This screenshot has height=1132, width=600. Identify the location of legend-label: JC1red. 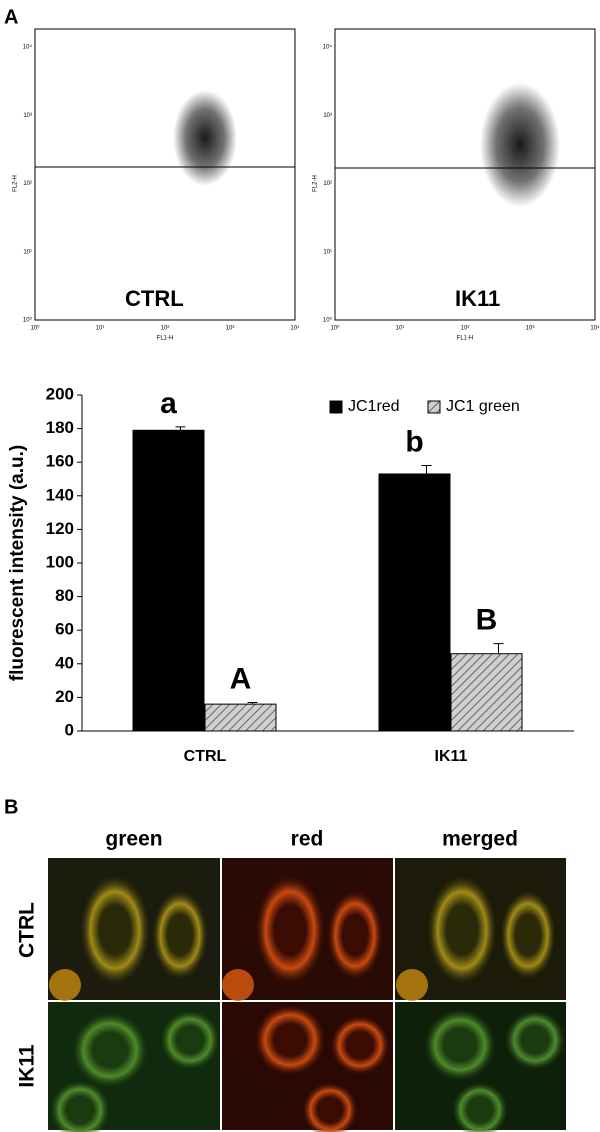
(374, 406).